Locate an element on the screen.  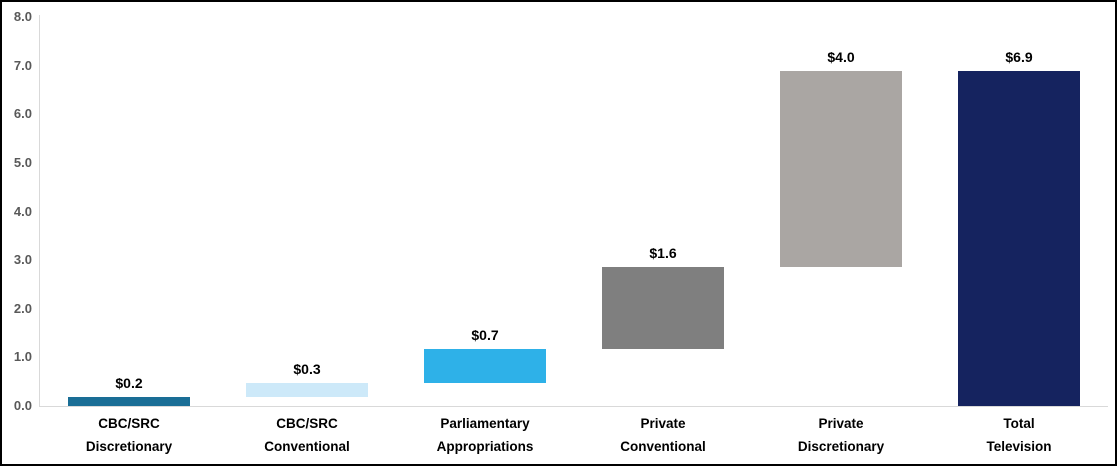
bar-column-total-television: $6.9 is located at coordinates (1019, 211).